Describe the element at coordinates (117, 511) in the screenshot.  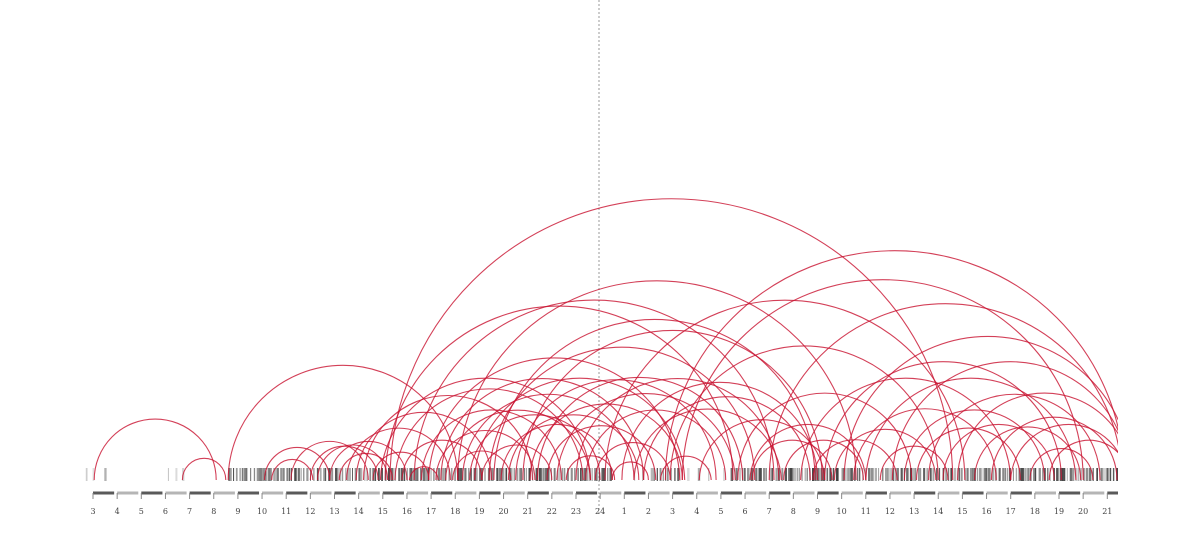
I see `hour-label: 4` at that location.